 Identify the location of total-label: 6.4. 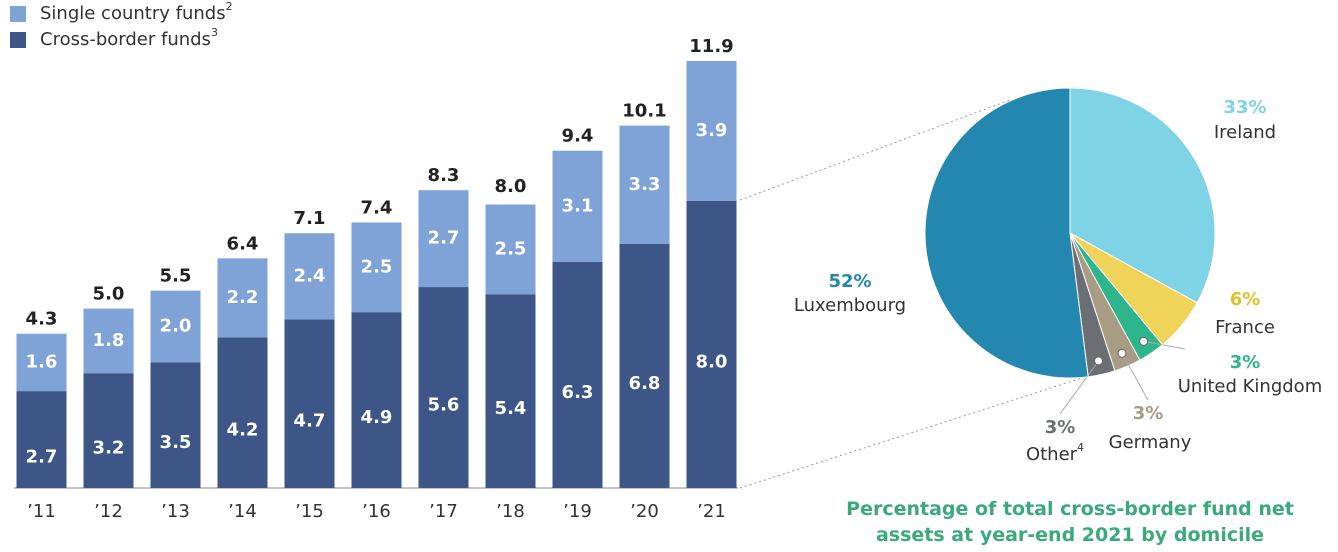
(243, 243).